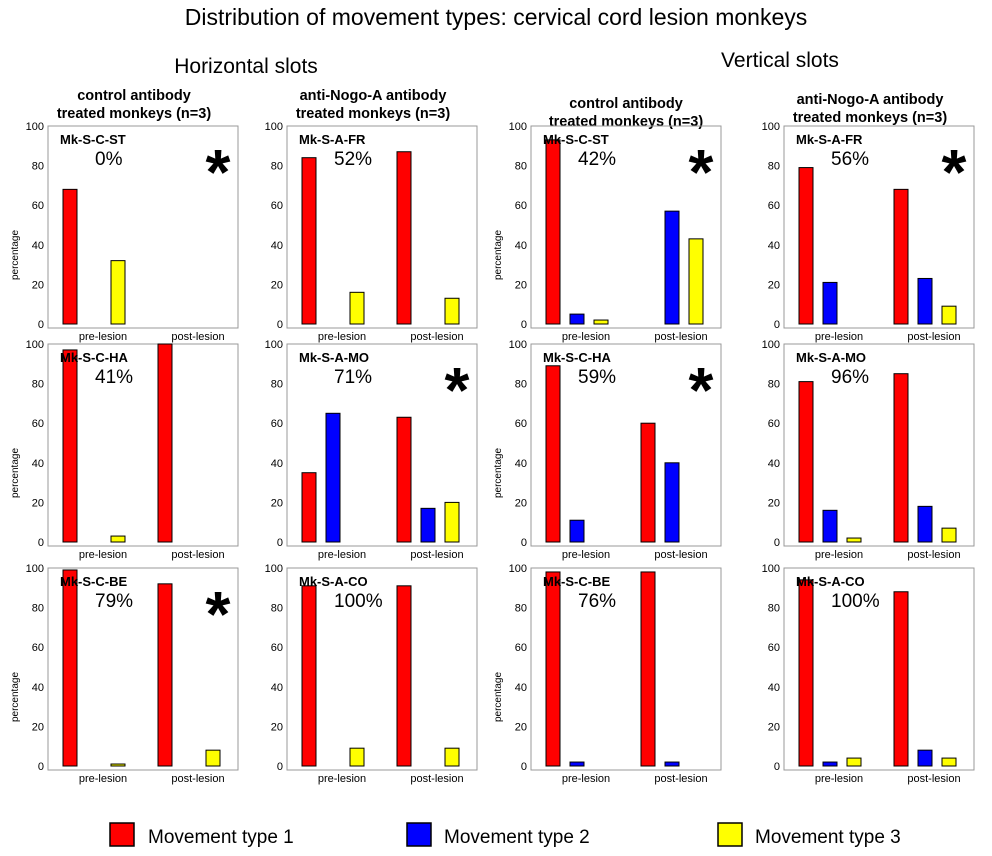 Image resolution: width=992 pixels, height=856 pixels. What do you see at coordinates (109, 159) in the screenshot?
I see `panel-percentage: 0%` at bounding box center [109, 159].